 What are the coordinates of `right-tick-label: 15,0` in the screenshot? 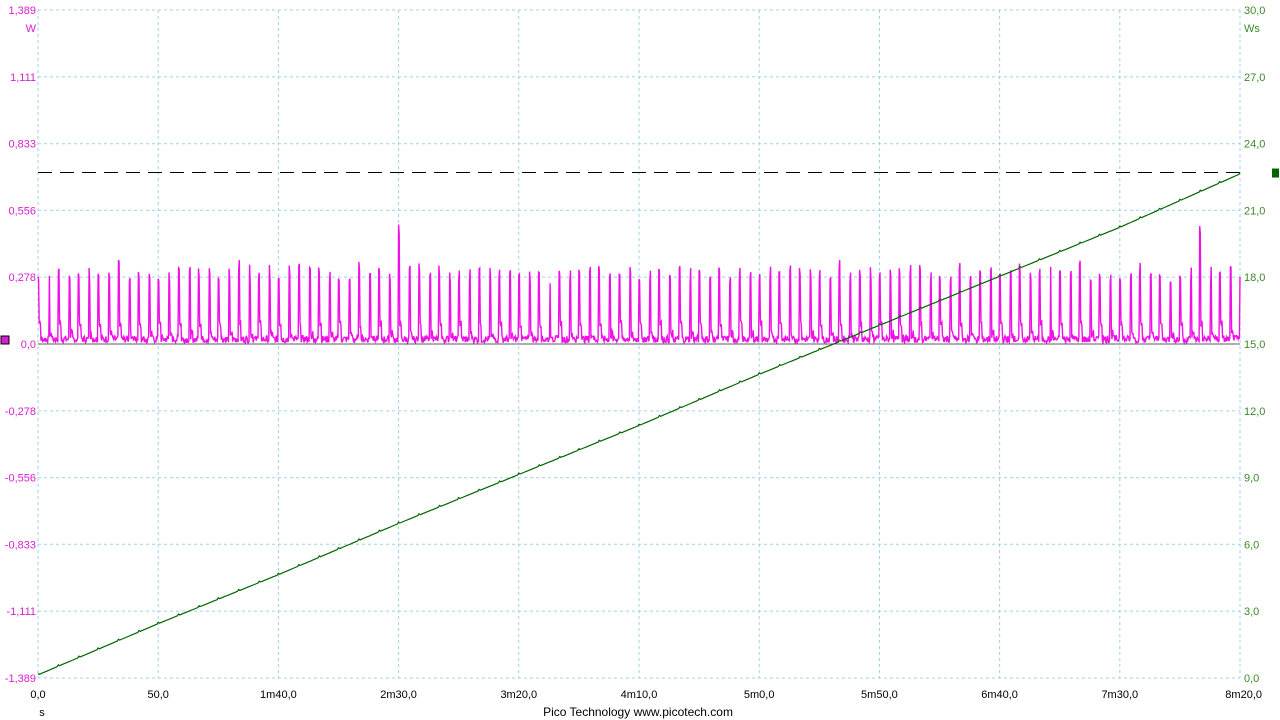 It's located at (1254, 345).